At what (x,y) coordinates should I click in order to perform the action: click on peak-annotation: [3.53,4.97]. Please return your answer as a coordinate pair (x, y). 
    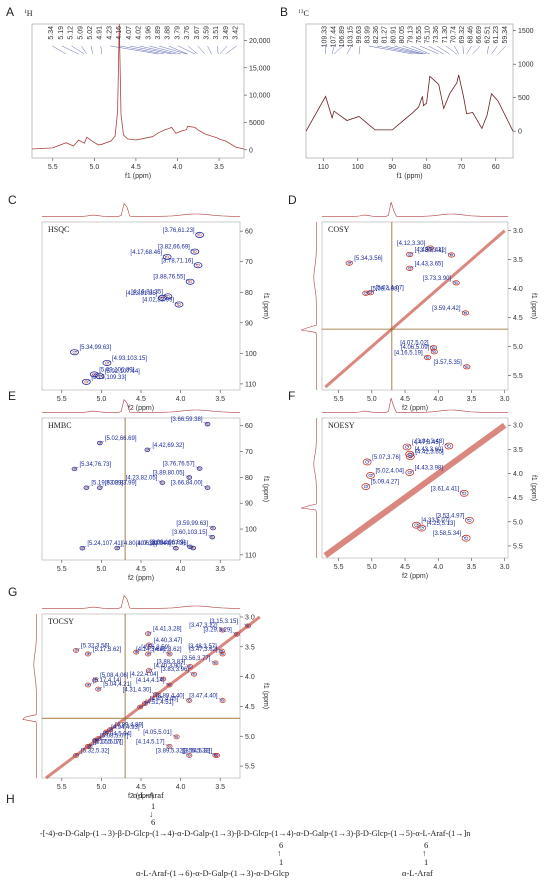
    Looking at the image, I should click on (450, 516).